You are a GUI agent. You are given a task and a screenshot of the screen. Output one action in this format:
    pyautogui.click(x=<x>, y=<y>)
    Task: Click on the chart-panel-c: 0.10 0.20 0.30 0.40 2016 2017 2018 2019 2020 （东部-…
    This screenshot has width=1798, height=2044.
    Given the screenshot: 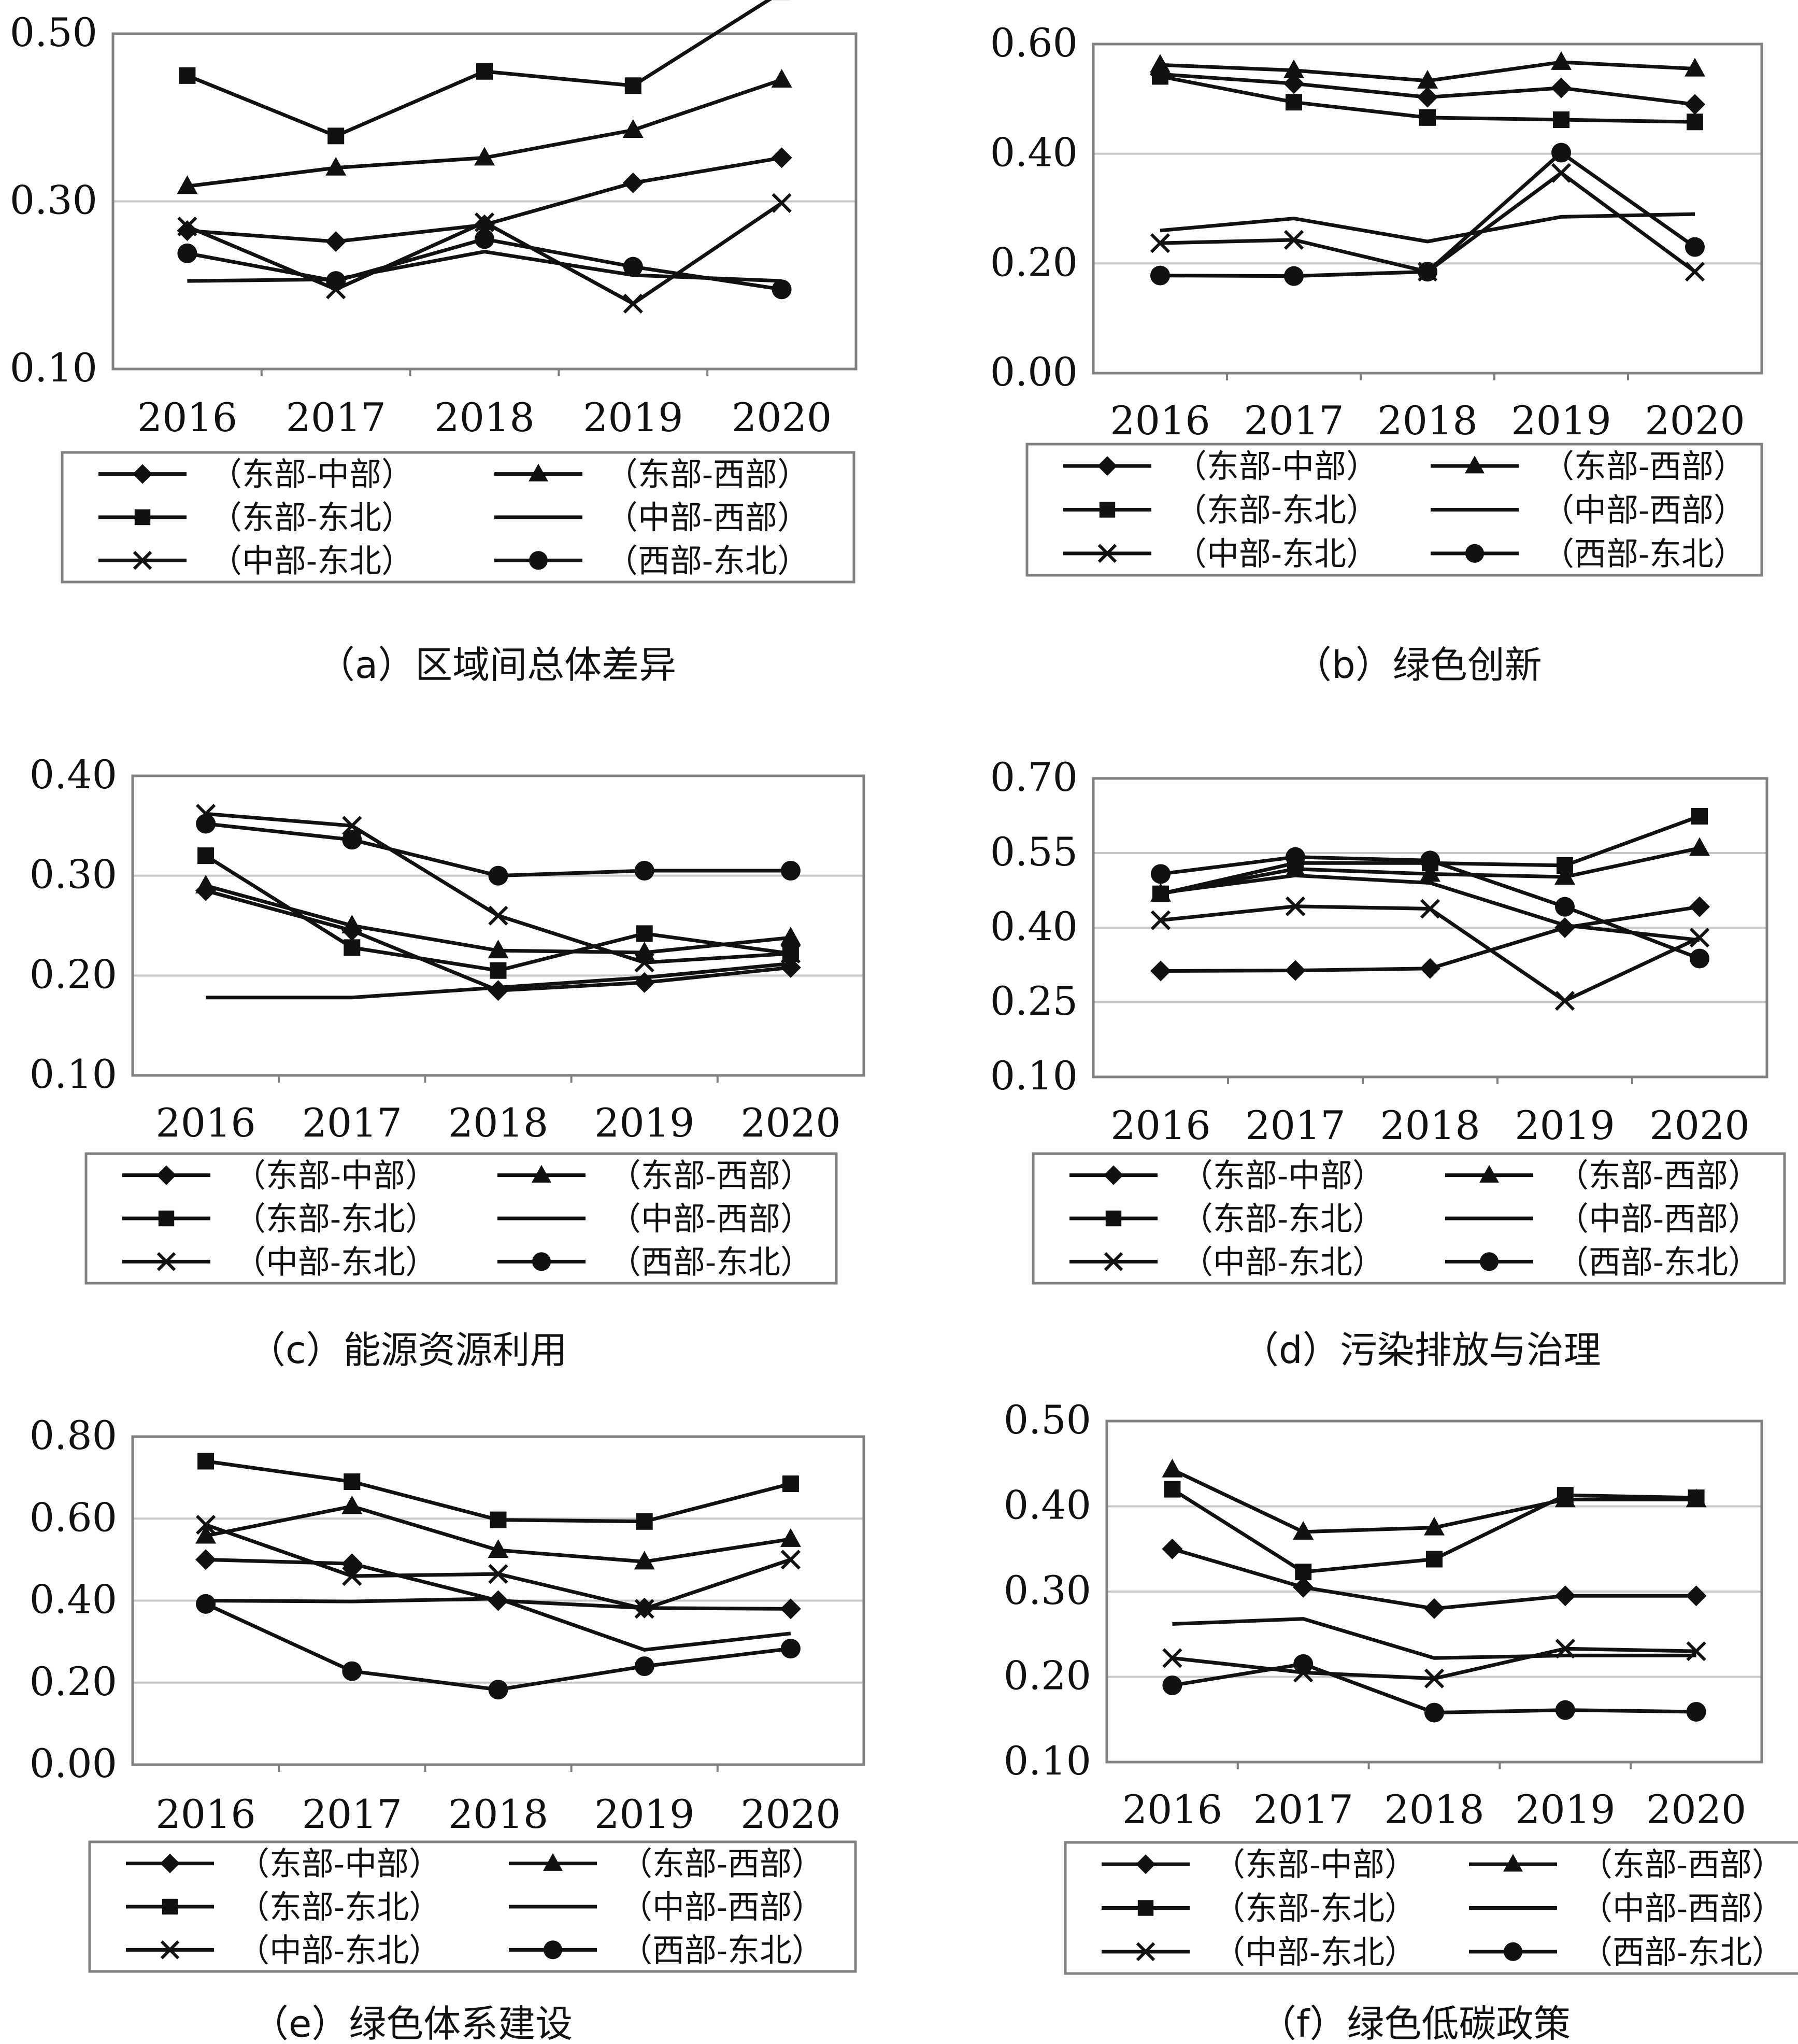 What is the action you would take?
    pyautogui.click(x=447, y=1061)
    